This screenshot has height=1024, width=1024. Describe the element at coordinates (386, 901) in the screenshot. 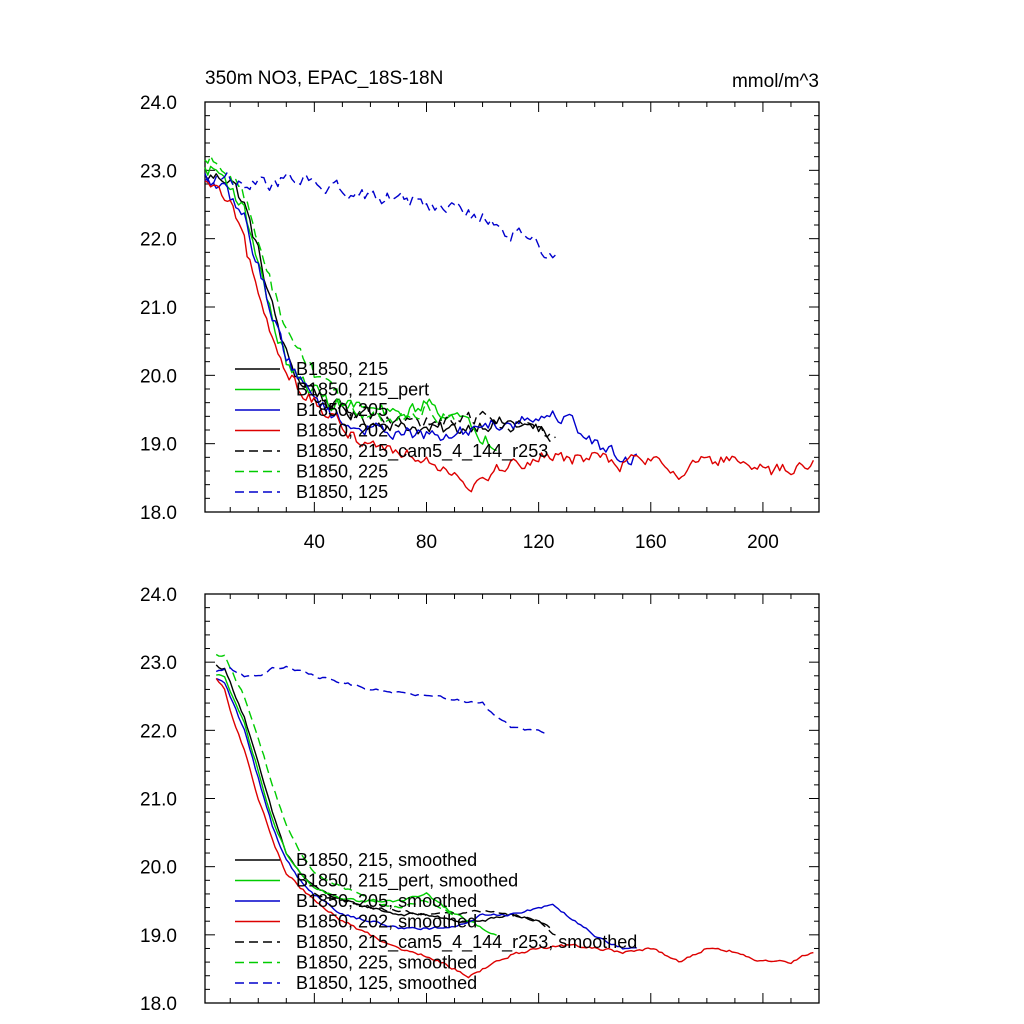

I see `legend-label: B1850, 205, smoothed` at that location.